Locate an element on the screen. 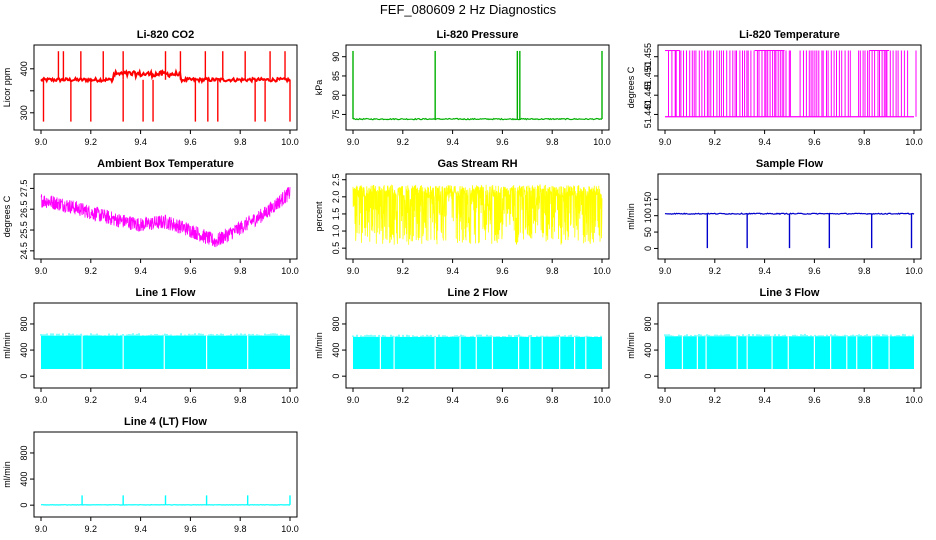 The height and width of the screenshot is (540, 936). panel-title: Line 3 Flow is located at coordinates (790, 293).